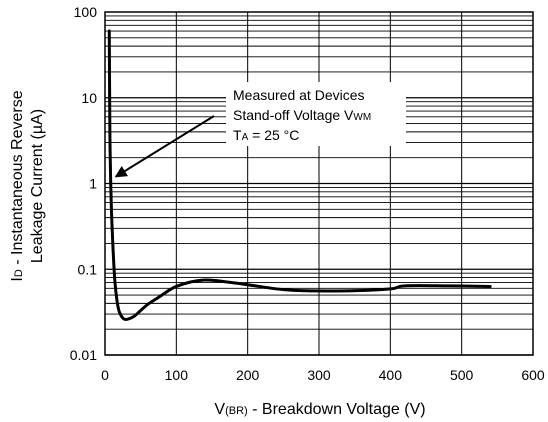 The height and width of the screenshot is (422, 548). I want to click on annotation-arrow, so click(164, 146).